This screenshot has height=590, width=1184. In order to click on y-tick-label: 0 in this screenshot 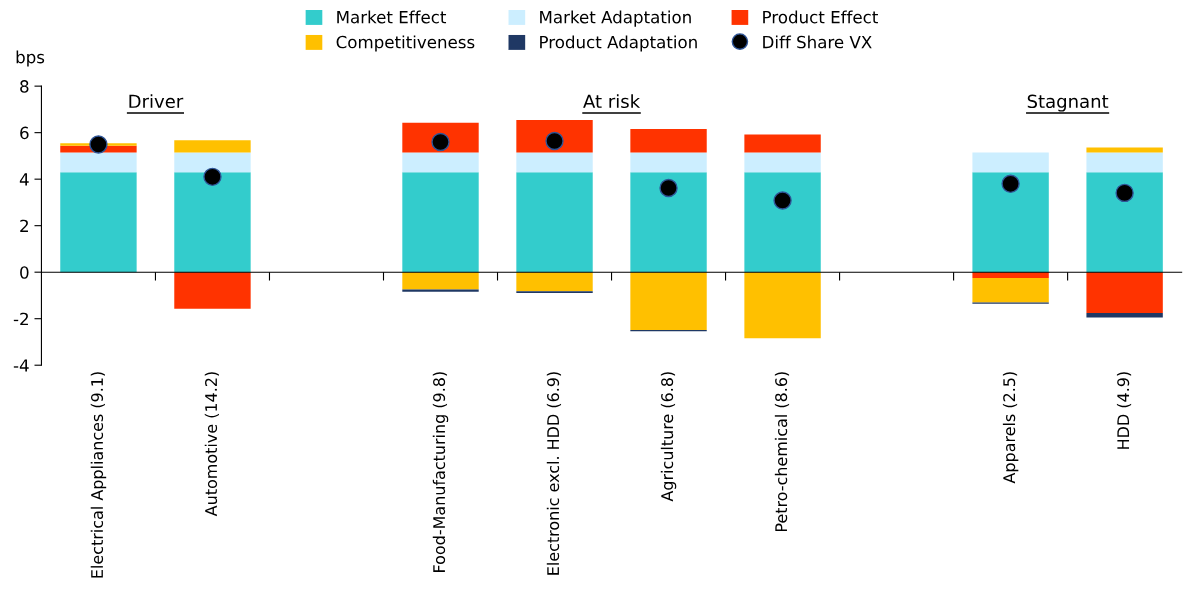, I will do `click(24, 272)`.